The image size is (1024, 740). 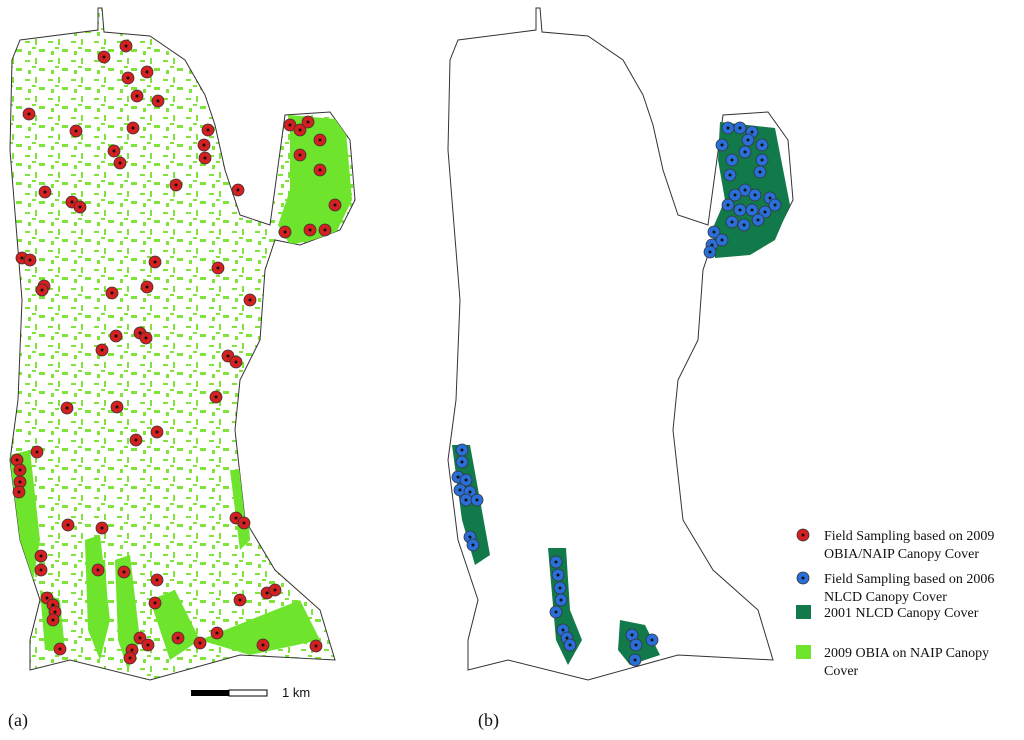 What do you see at coordinates (488, 720) in the screenshot?
I see `panel-label: (b)` at bounding box center [488, 720].